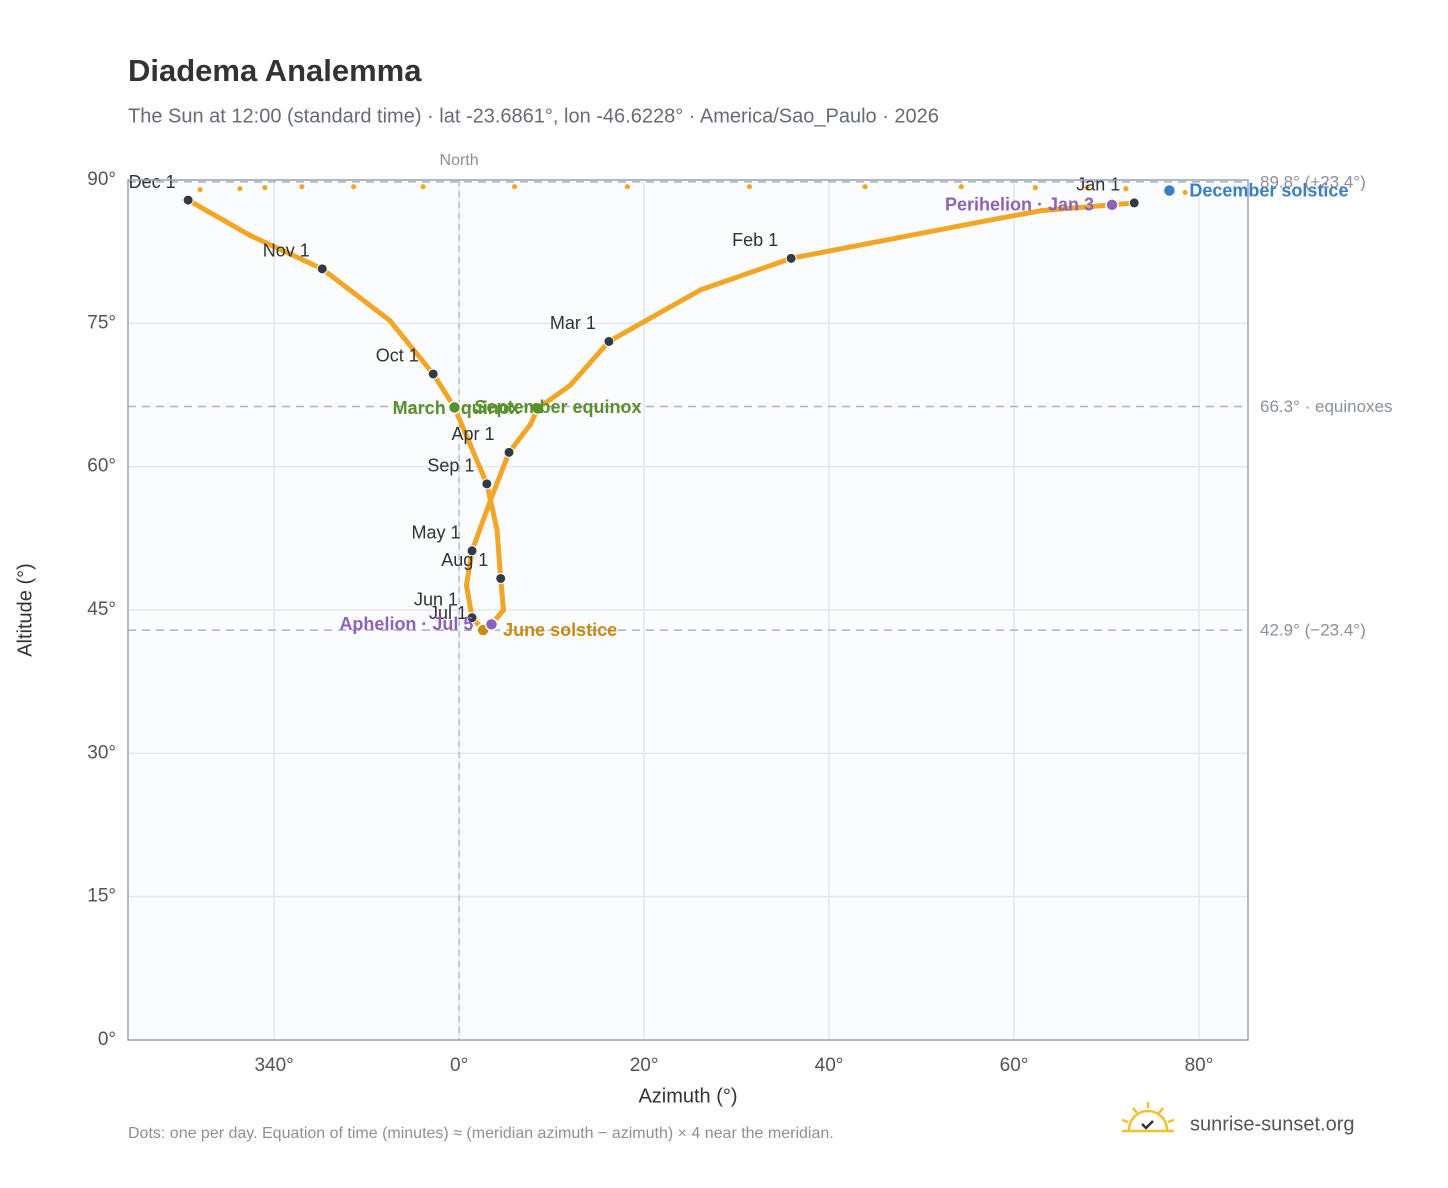  I want to click on month-label: Apr 1, so click(473, 434).